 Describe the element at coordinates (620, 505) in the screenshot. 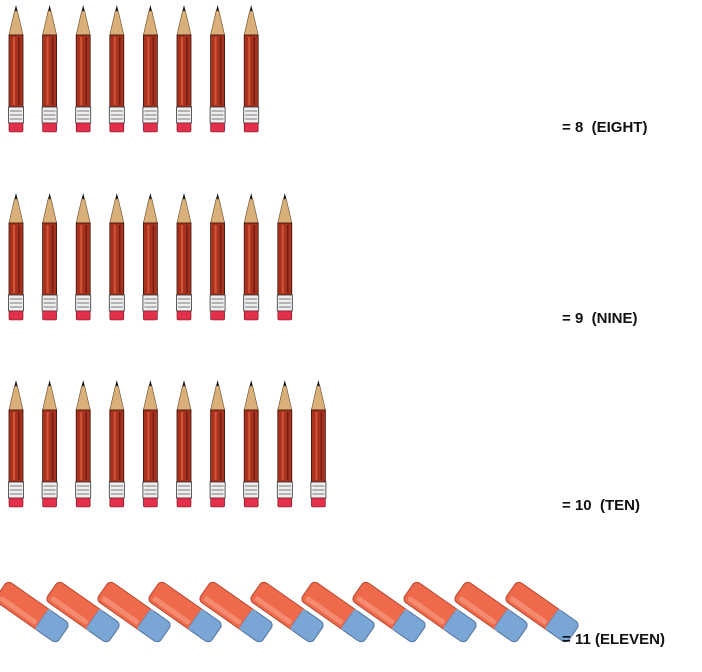

I see `count-word: (TEN)` at that location.